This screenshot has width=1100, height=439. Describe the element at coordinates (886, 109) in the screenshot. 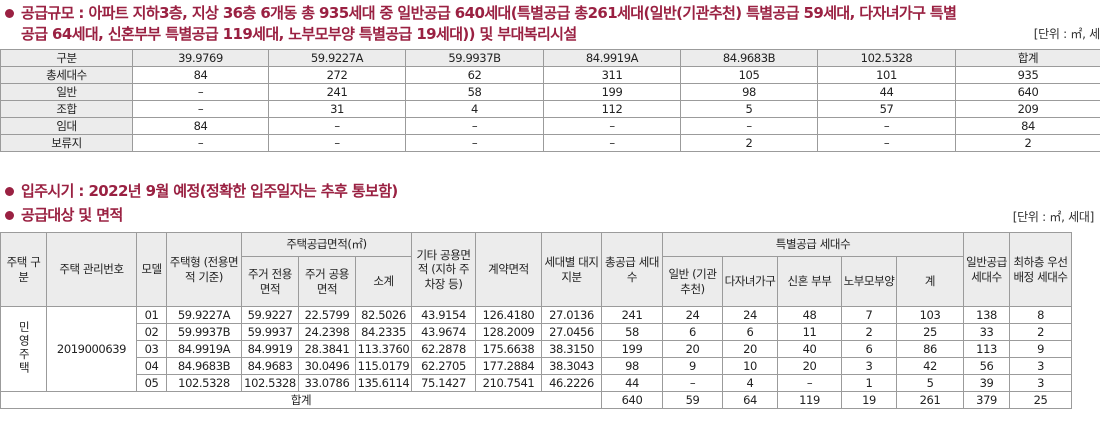

I see `scale-cell: 57` at that location.